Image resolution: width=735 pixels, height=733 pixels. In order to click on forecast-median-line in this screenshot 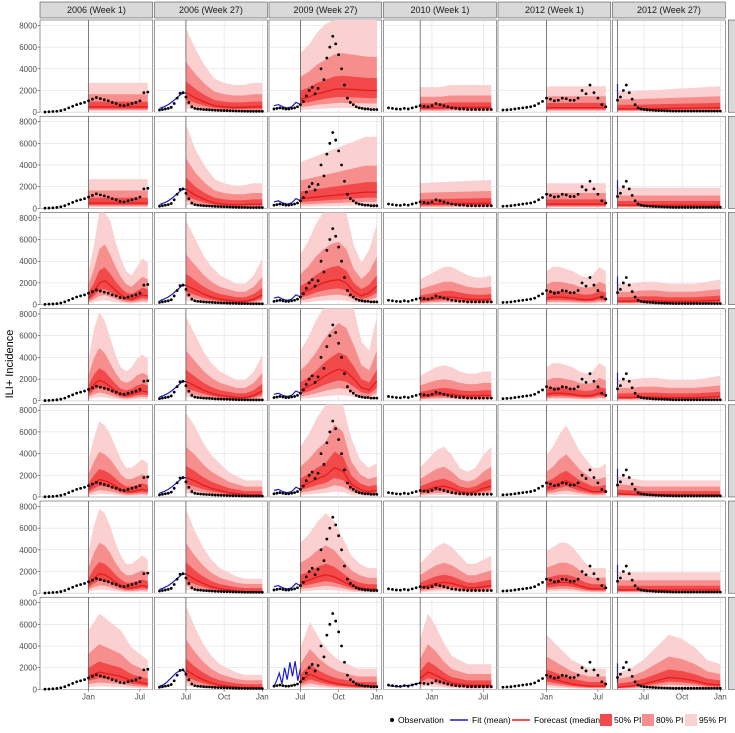, I will do `click(455, 489)`.